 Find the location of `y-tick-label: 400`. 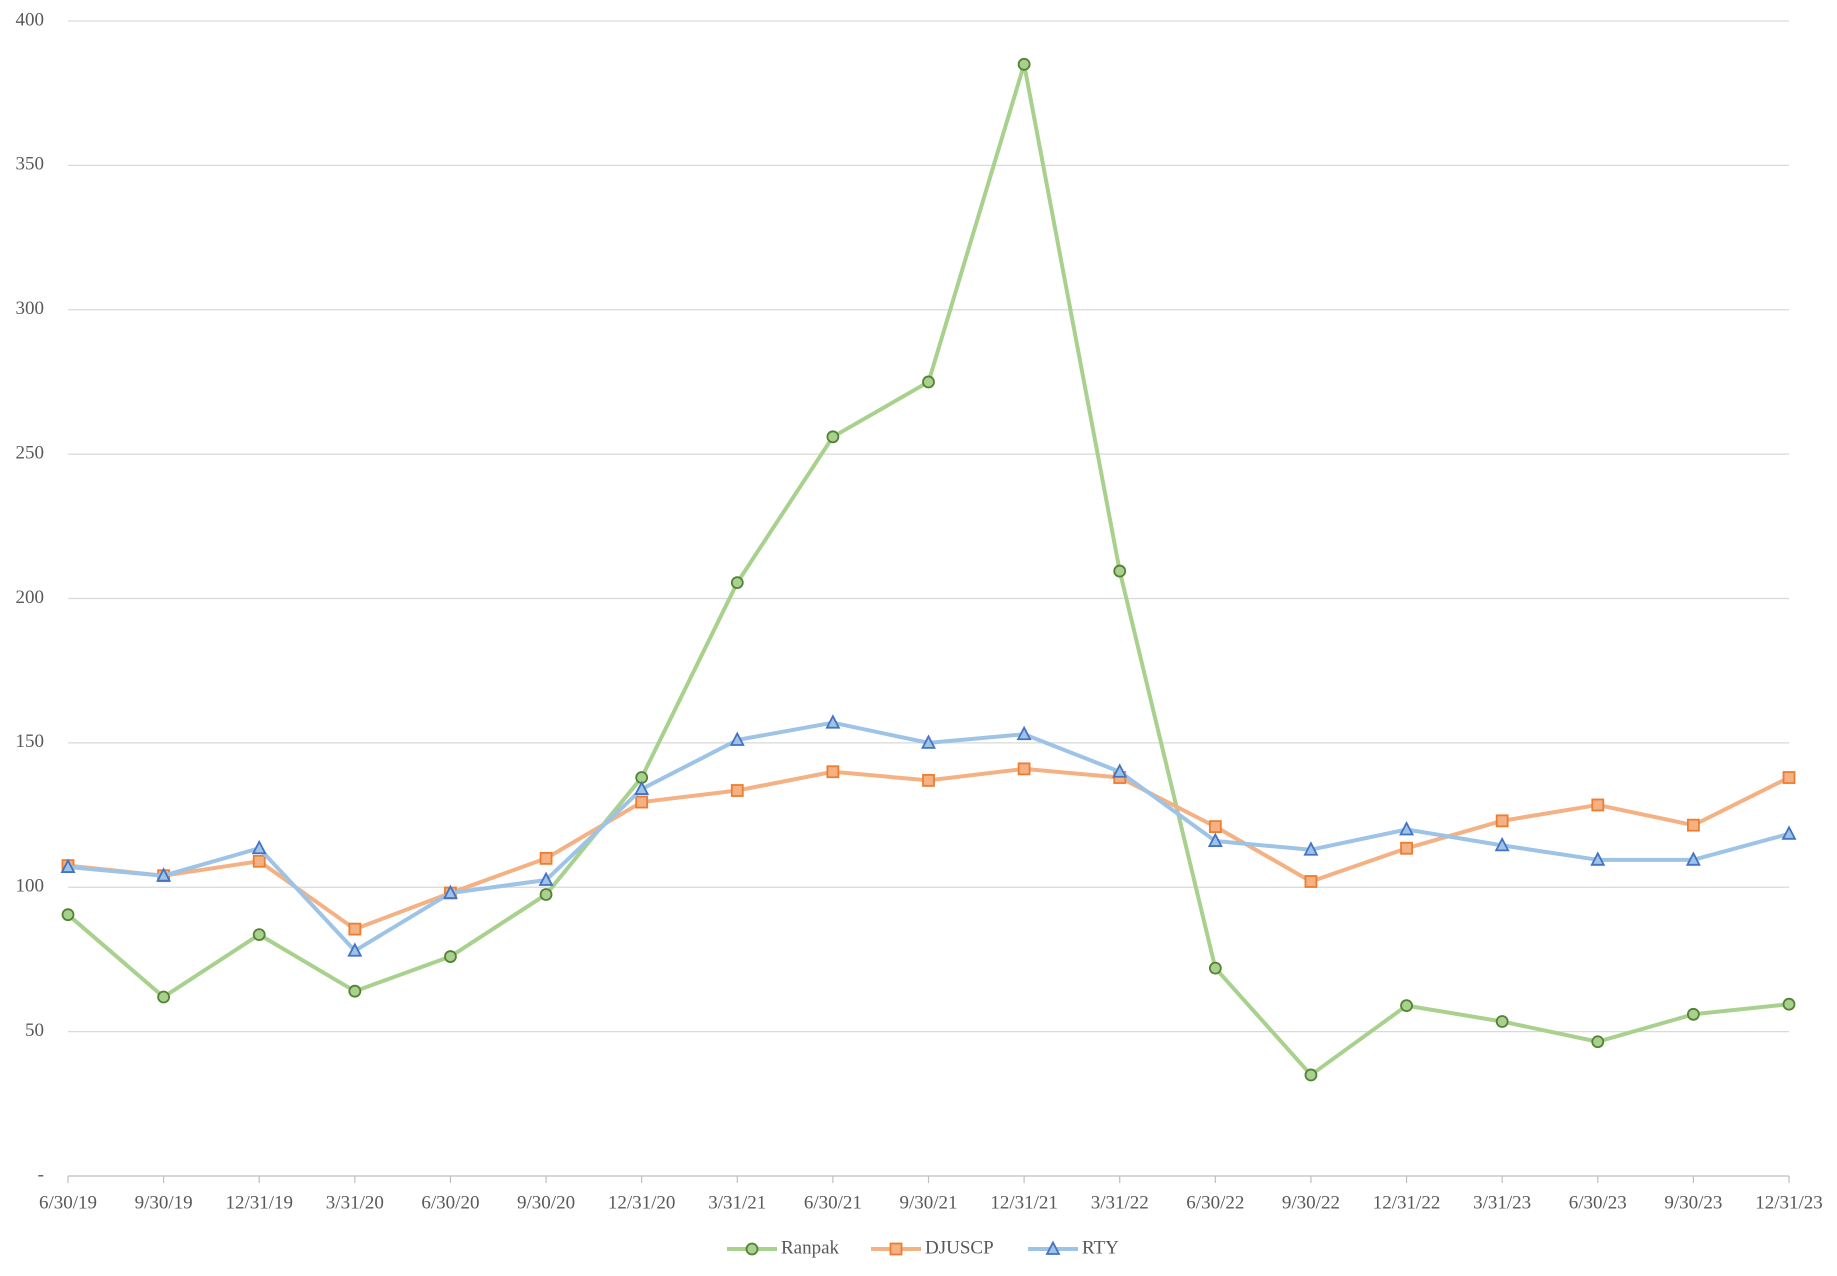

y-tick-label: 400 is located at coordinates (30, 19).